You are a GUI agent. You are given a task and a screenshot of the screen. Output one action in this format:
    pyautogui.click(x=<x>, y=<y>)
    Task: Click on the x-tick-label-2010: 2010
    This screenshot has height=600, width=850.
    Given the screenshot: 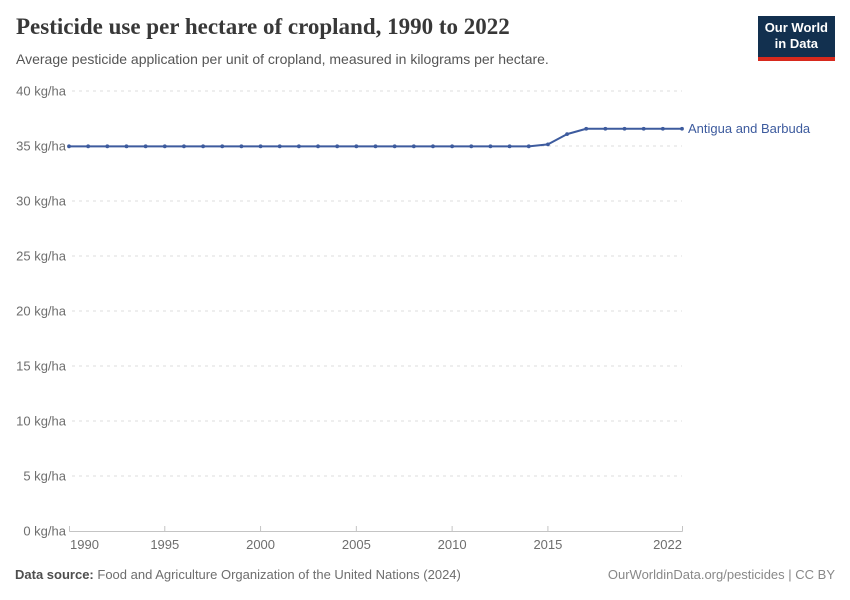 What is the action you would take?
    pyautogui.click(x=452, y=544)
    